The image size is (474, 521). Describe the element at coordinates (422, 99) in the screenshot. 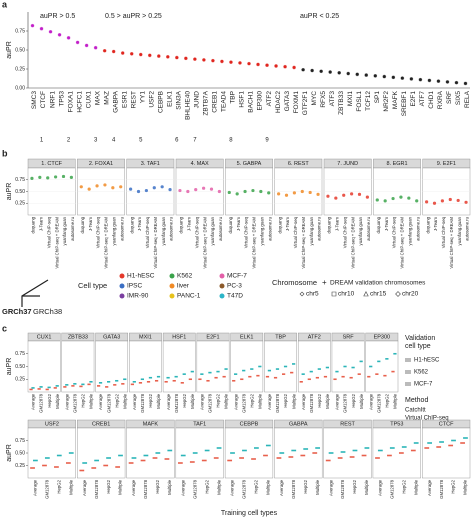

I see `x-tick-label: ATF7` at that location.